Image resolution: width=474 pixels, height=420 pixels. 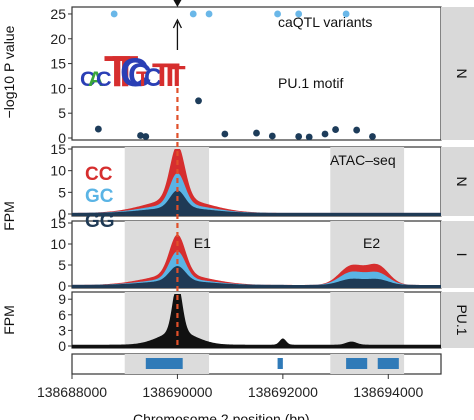 I want to click on atac-seq-title: ATAC–seq, so click(x=363, y=160).